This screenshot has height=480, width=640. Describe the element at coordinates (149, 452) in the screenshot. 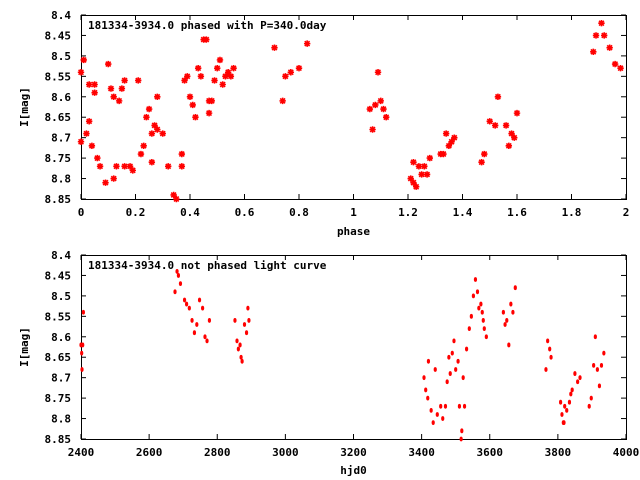

I see `x-tick-label: 2600` at that location.